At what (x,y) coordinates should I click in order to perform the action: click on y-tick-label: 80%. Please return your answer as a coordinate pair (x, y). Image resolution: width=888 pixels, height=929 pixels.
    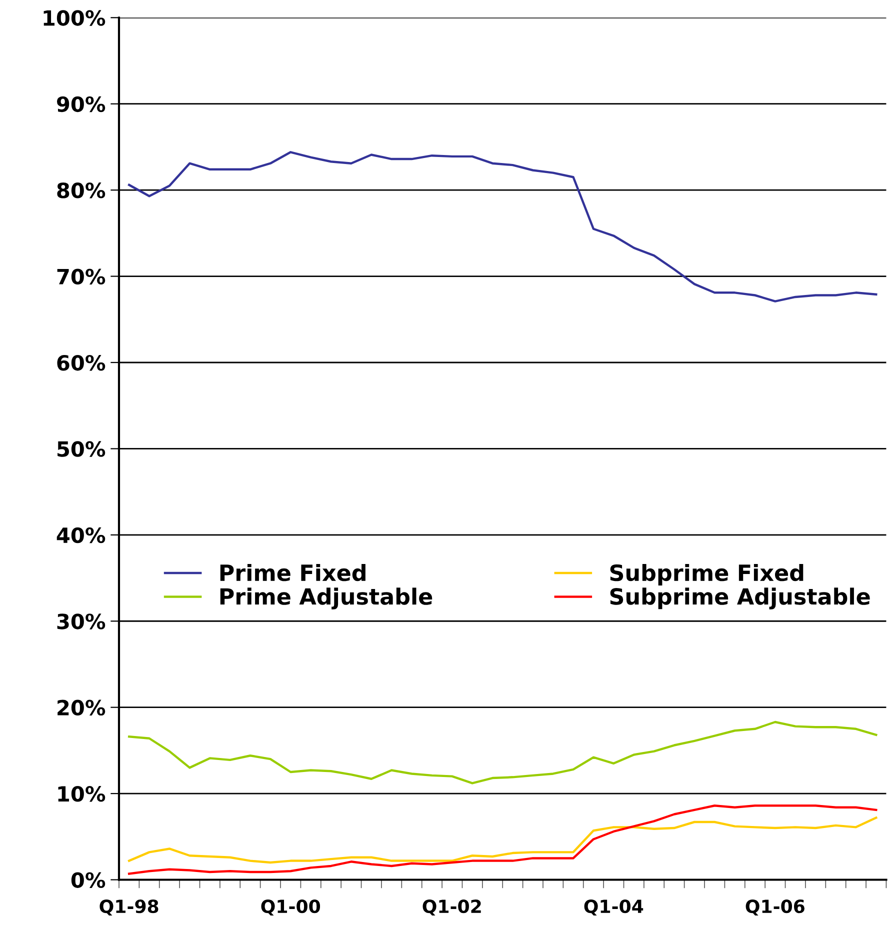
    Looking at the image, I should click on (81, 190).